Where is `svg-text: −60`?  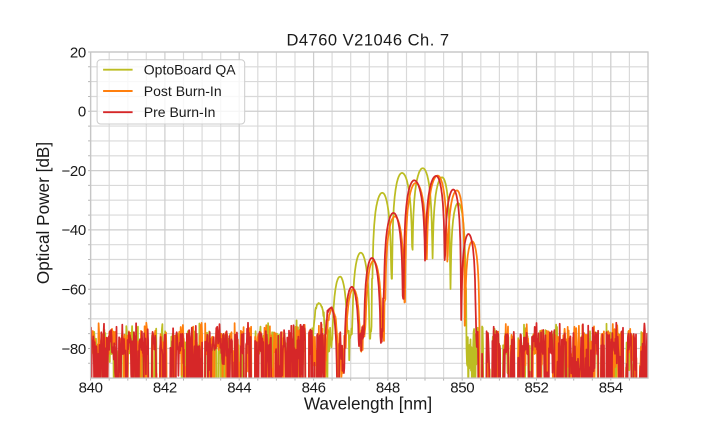
svg-text: −60 is located at coordinates (74, 290).